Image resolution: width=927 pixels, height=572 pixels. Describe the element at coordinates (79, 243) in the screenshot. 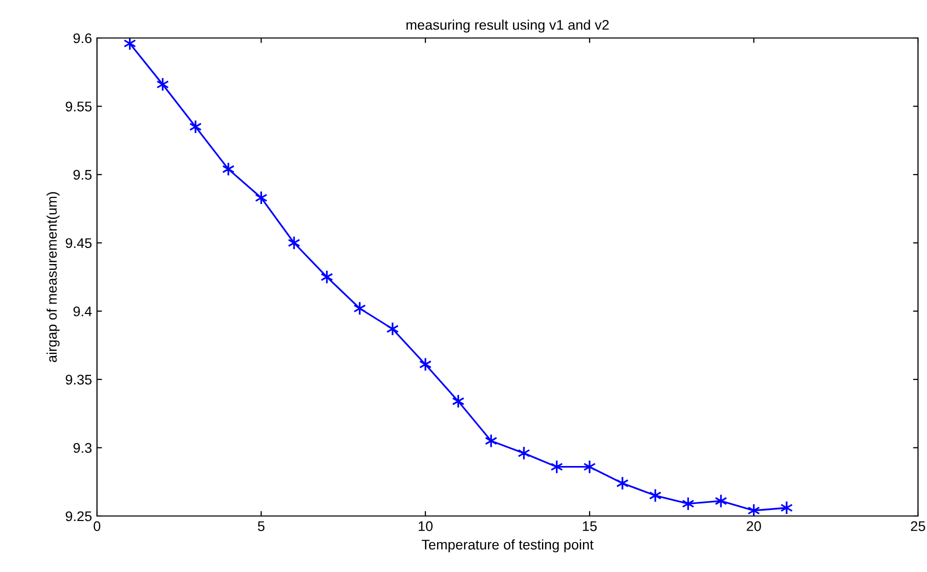

I see `y-tick-label: 9.45` at that location.